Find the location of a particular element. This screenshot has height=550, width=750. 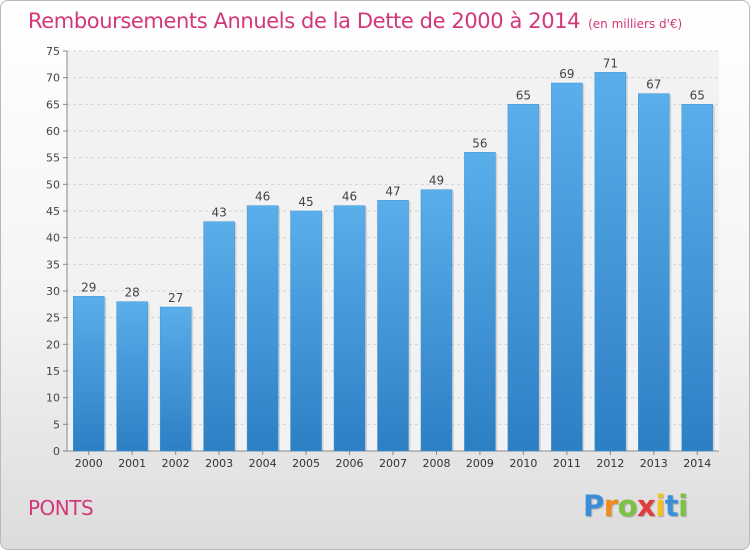

data-label: 67 is located at coordinates (653, 85).